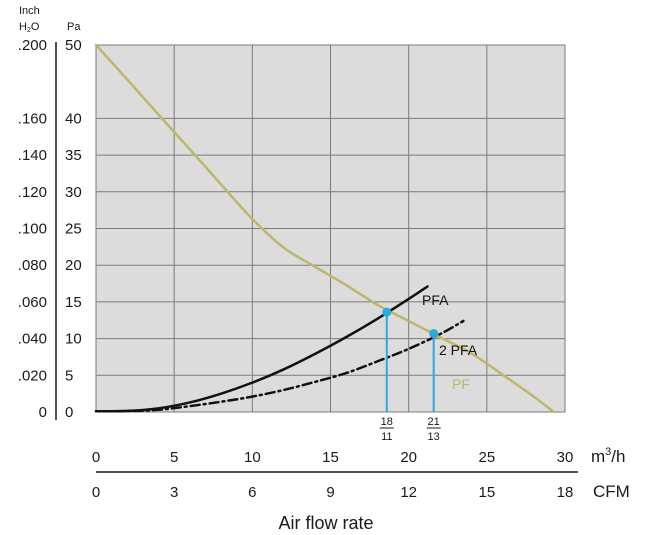 This screenshot has height=535, width=653. Describe the element at coordinates (408, 457) in the screenshot. I see `m3h-tick-label: 20` at that location.